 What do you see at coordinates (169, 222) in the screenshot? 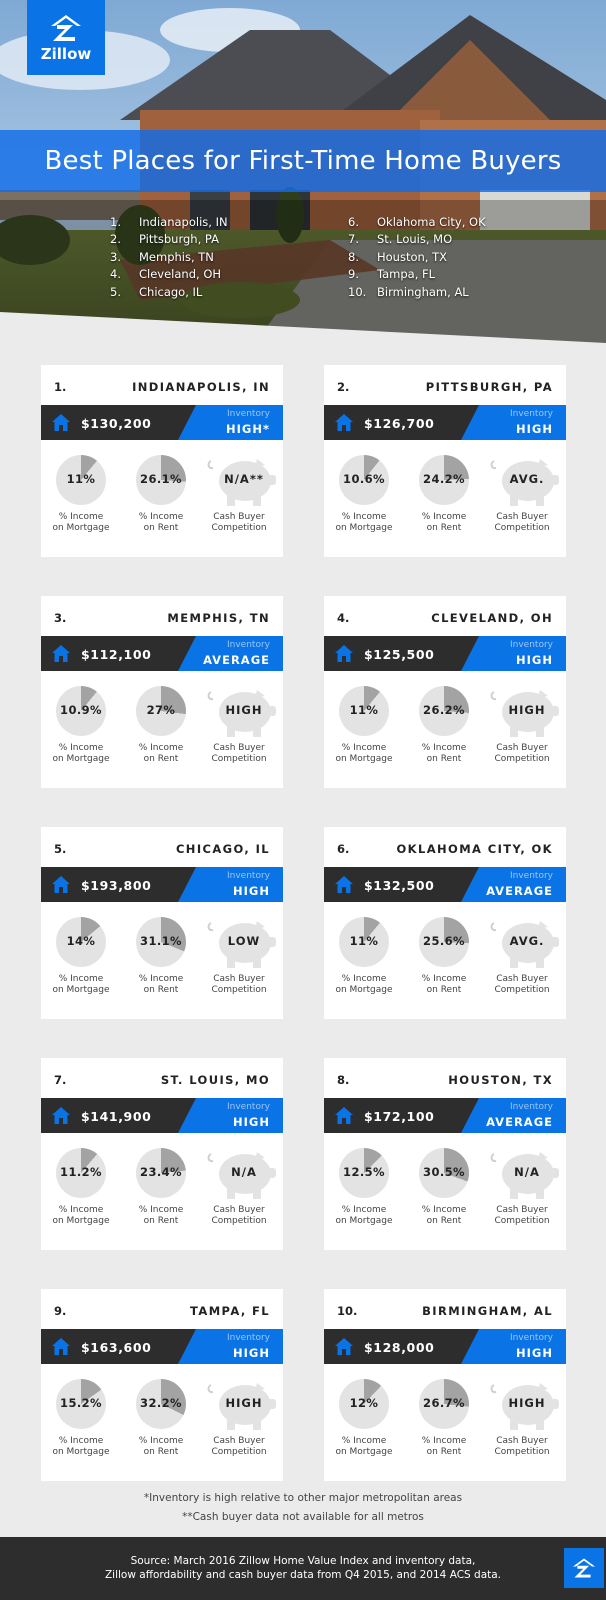
I see `ranking-item: 1. Indianapolis, IN` at bounding box center [169, 222].